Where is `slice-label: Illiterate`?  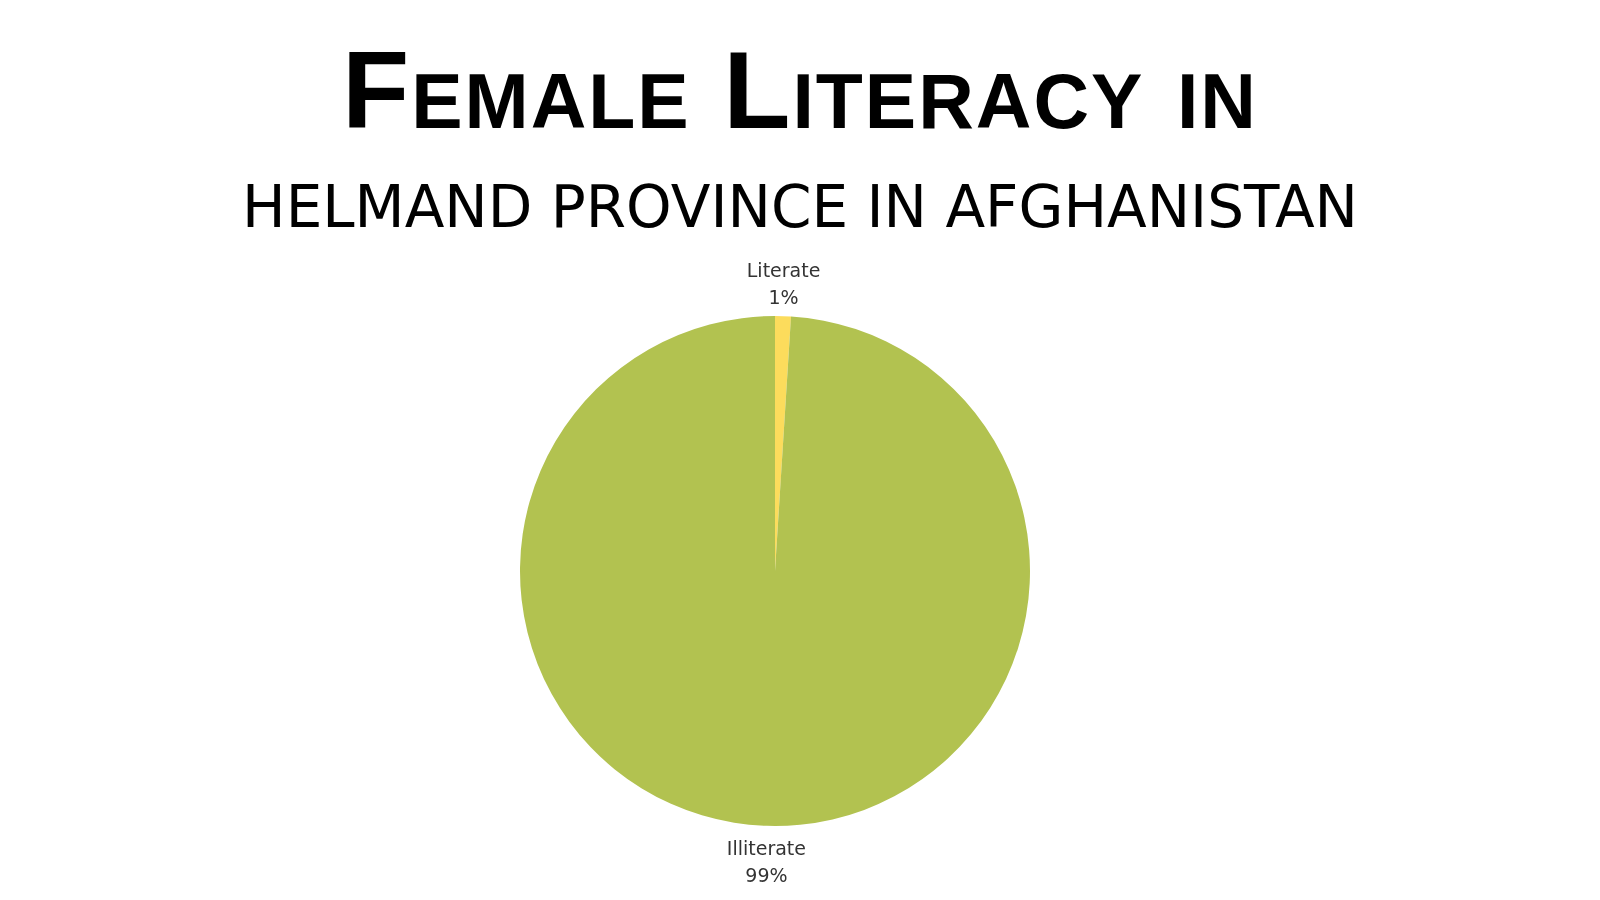 slice-label: Illiterate is located at coordinates (766, 848).